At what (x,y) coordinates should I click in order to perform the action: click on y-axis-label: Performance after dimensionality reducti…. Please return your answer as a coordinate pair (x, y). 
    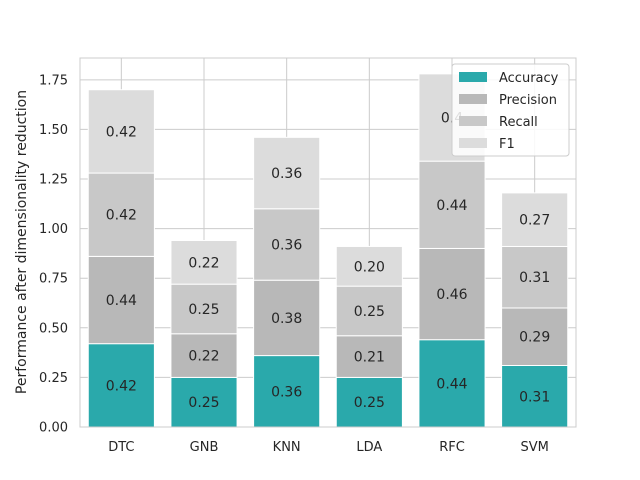
    Looking at the image, I should click on (22, 242).